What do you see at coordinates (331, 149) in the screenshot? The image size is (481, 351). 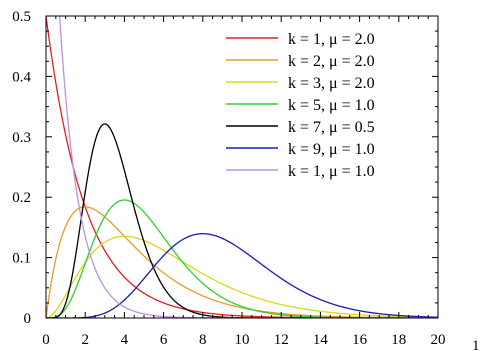 I see `legend-label: k = 9, μ = 1.0` at bounding box center [331, 149].